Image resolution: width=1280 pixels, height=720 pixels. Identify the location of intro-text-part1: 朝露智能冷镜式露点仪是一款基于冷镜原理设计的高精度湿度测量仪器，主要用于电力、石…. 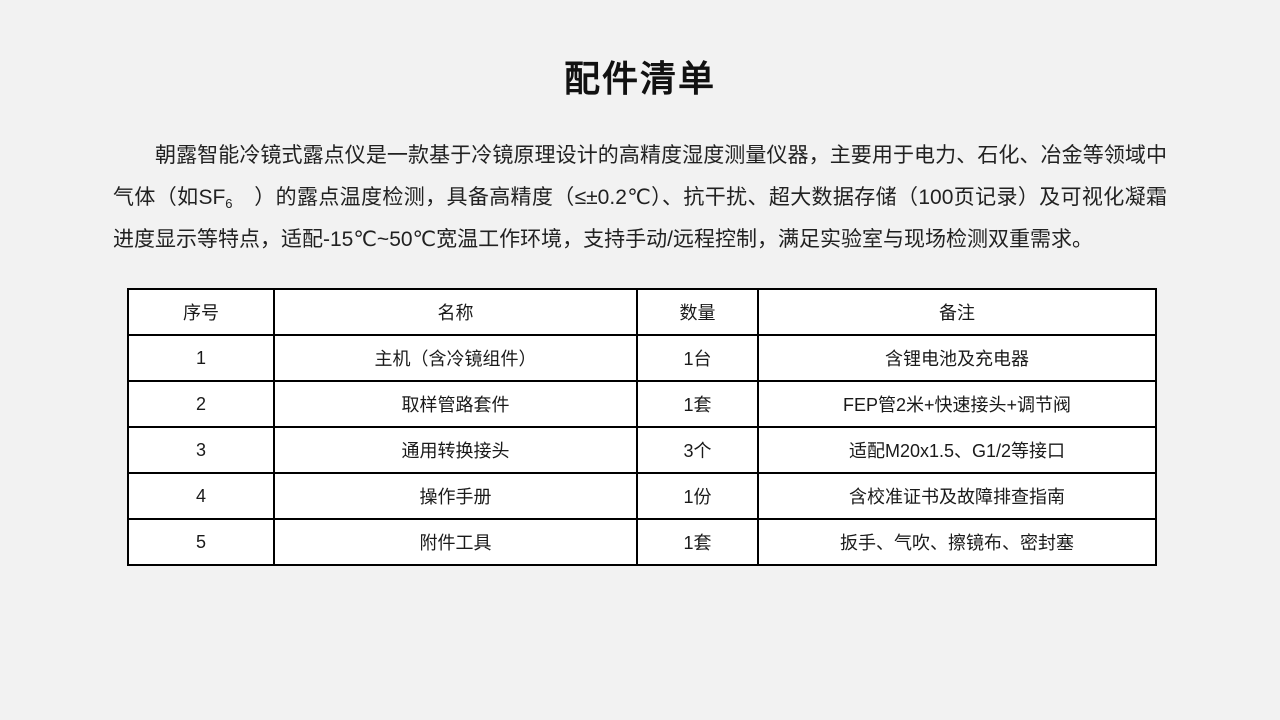
(640, 176).